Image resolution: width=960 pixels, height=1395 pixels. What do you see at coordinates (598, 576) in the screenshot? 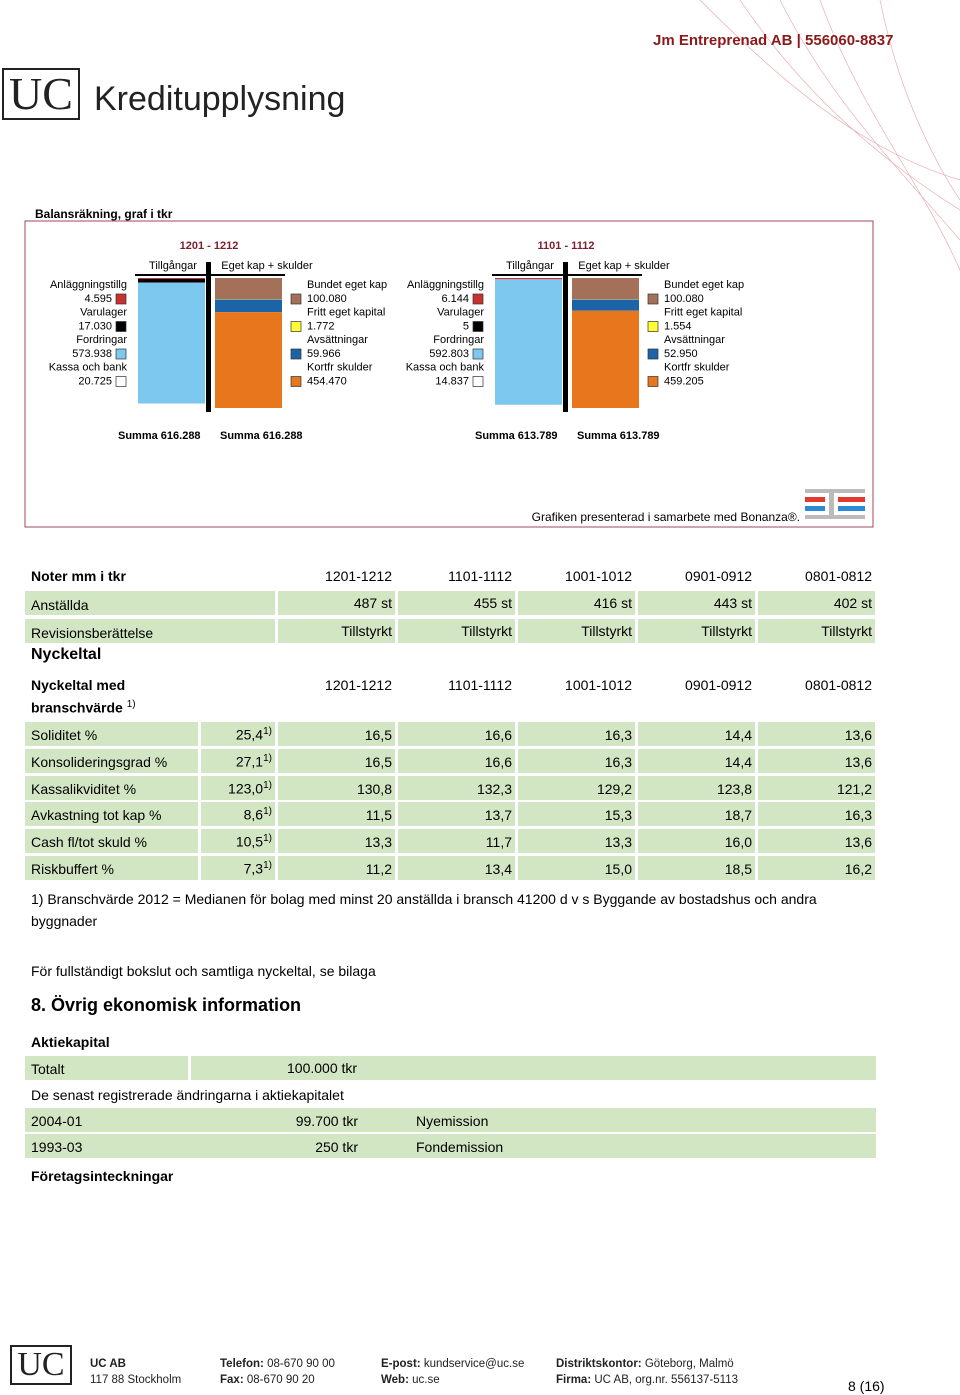
I see `period: 1001-1012` at bounding box center [598, 576].